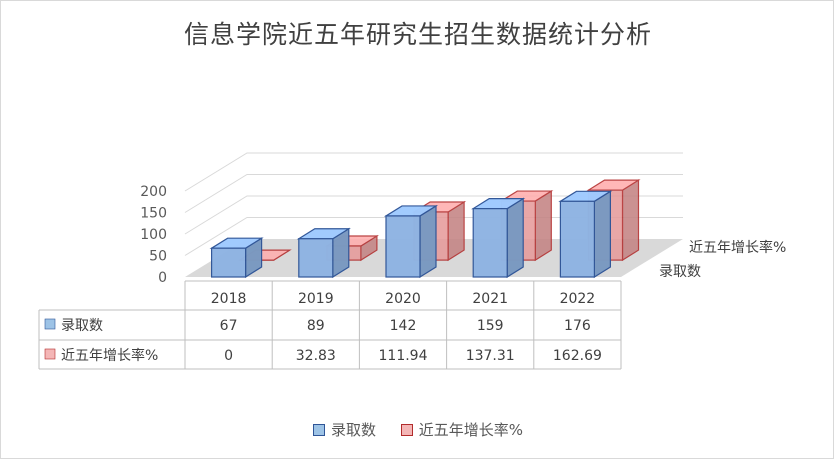 The width and height of the screenshot is (834, 460). I want to click on category-label: 2022, so click(578, 299).